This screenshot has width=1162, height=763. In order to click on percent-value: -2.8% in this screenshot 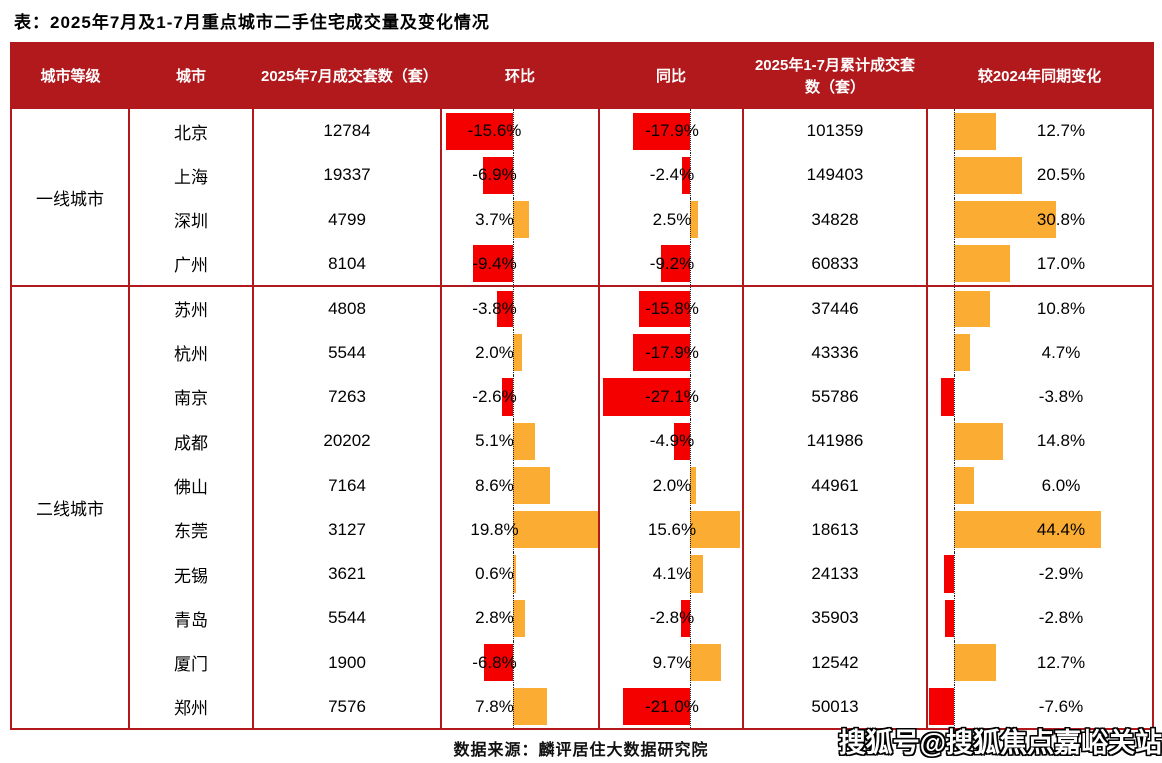, I will do `click(1061, 618)`.